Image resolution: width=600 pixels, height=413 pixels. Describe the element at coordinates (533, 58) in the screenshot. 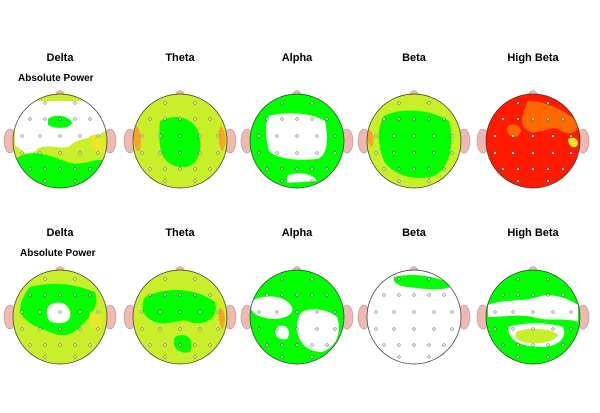

I see `band-title-high-beta: High Beta` at that location.